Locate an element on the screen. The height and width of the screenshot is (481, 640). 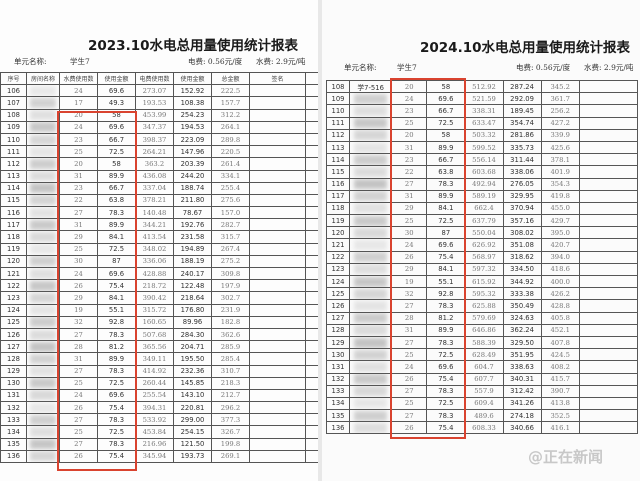
water-amount: 69.6 is located at coordinates (116, 273).